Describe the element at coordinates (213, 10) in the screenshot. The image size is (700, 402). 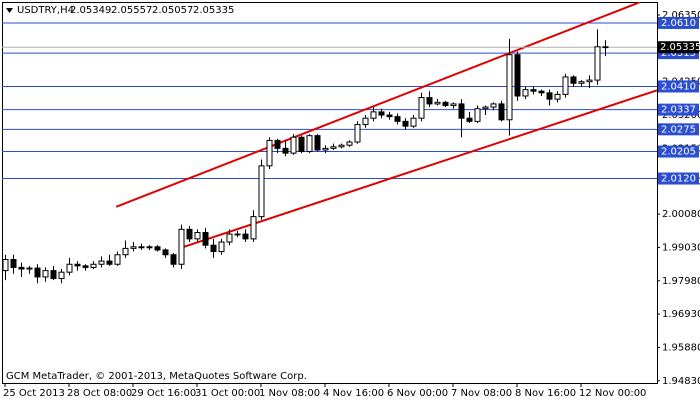
I see `header-close: 2.05335` at that location.